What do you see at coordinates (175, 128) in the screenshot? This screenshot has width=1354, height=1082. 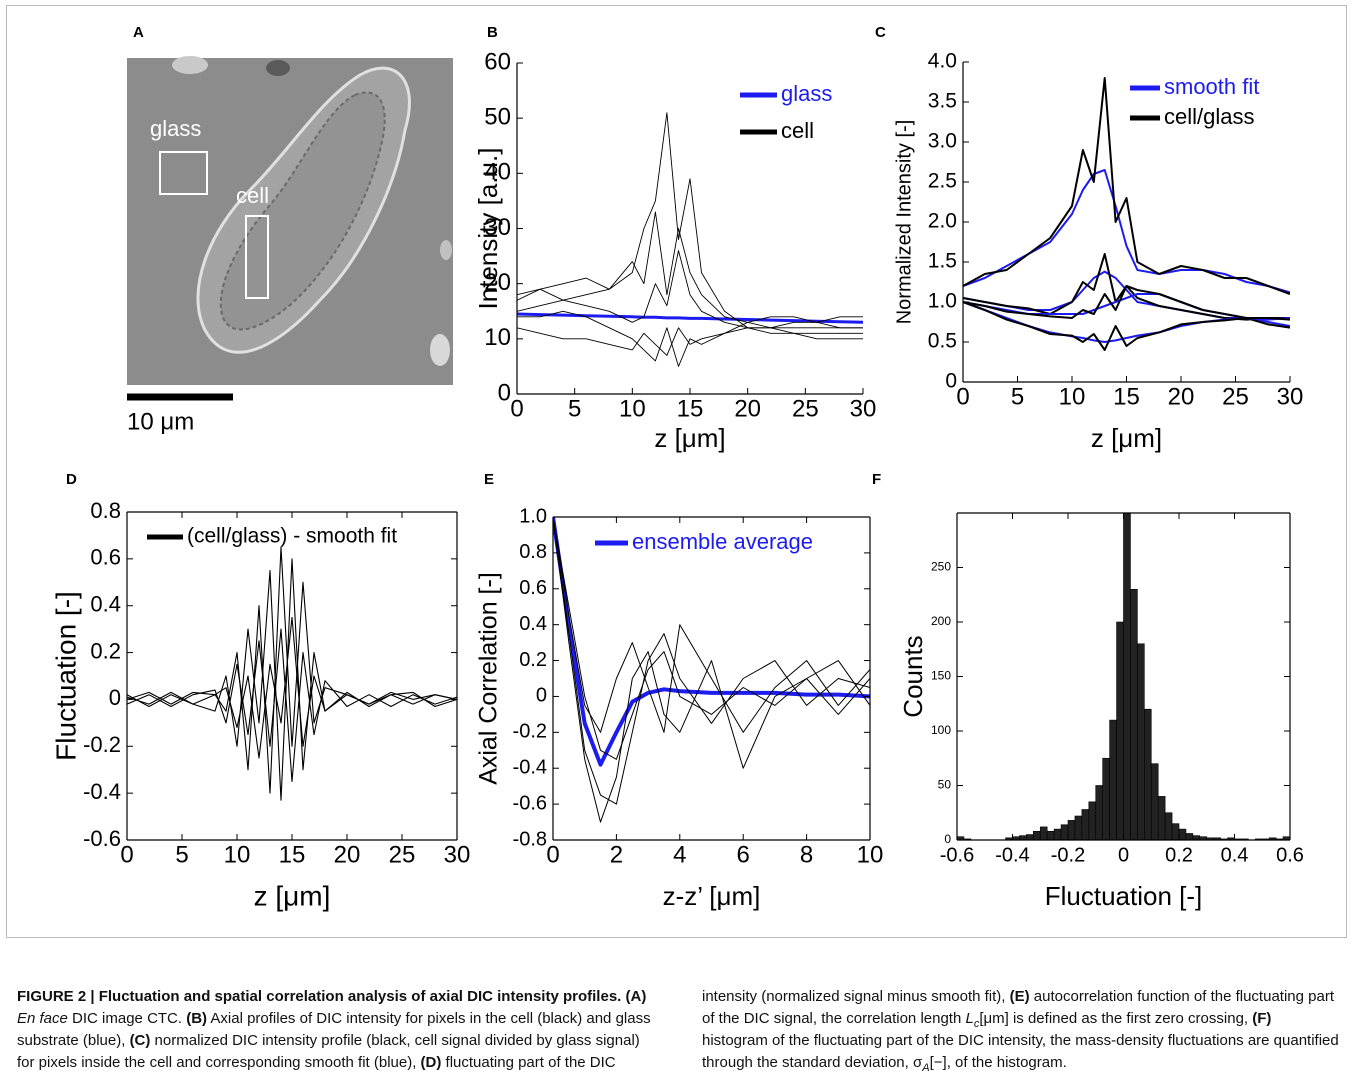 I see `region-label: glass` at bounding box center [175, 128].